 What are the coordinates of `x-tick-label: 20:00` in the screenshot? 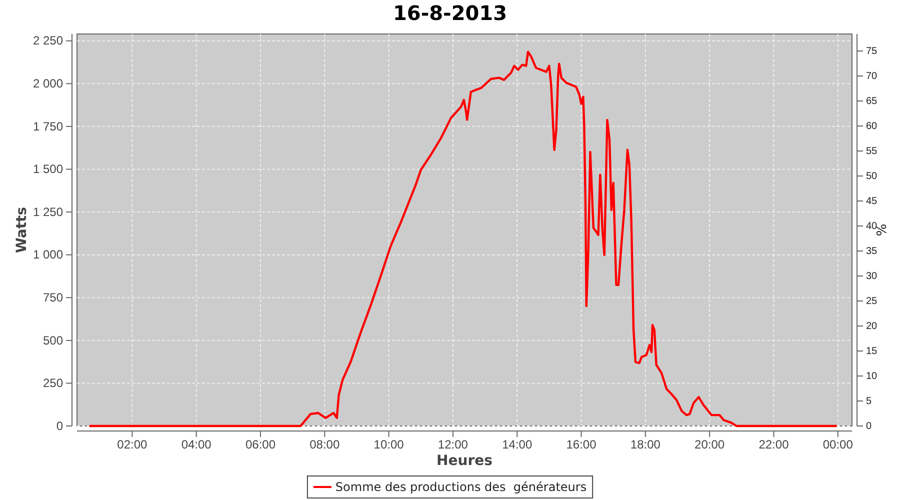 It's located at (709, 445).